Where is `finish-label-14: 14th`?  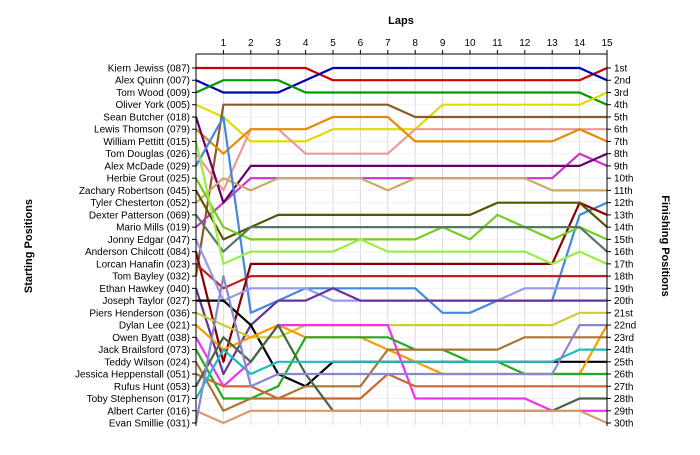
finish-label-14: 14th is located at coordinates (623, 228).